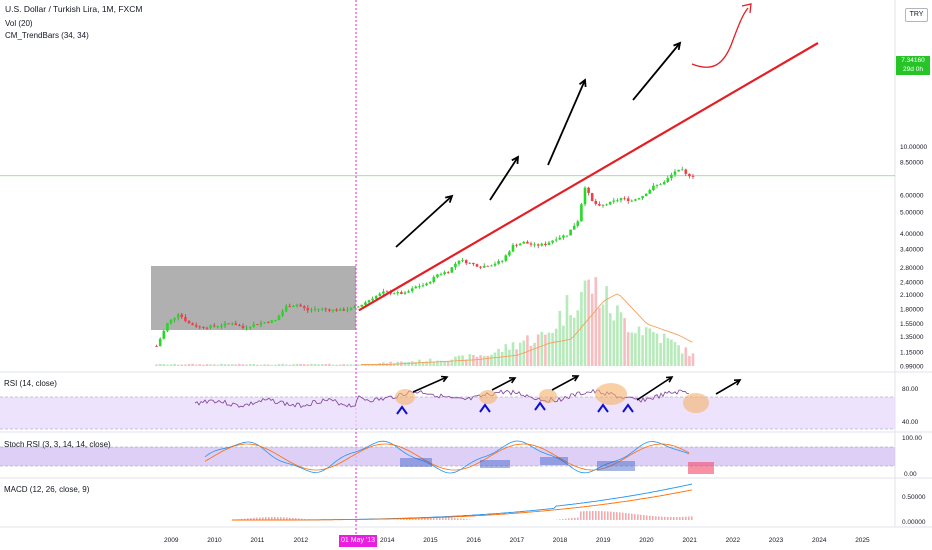  I want to click on macd-tick-label: 0.00000, so click(914, 522).